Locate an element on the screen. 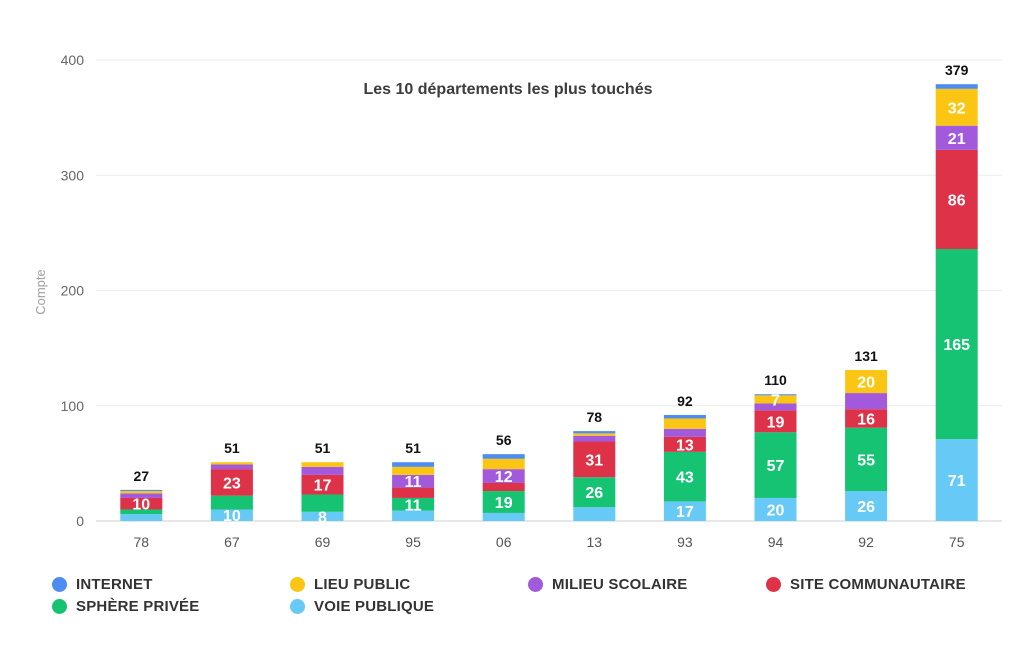 The height and width of the screenshot is (661, 1024). chart-title: Les 10 départements les plus touchés is located at coordinates (508, 89).